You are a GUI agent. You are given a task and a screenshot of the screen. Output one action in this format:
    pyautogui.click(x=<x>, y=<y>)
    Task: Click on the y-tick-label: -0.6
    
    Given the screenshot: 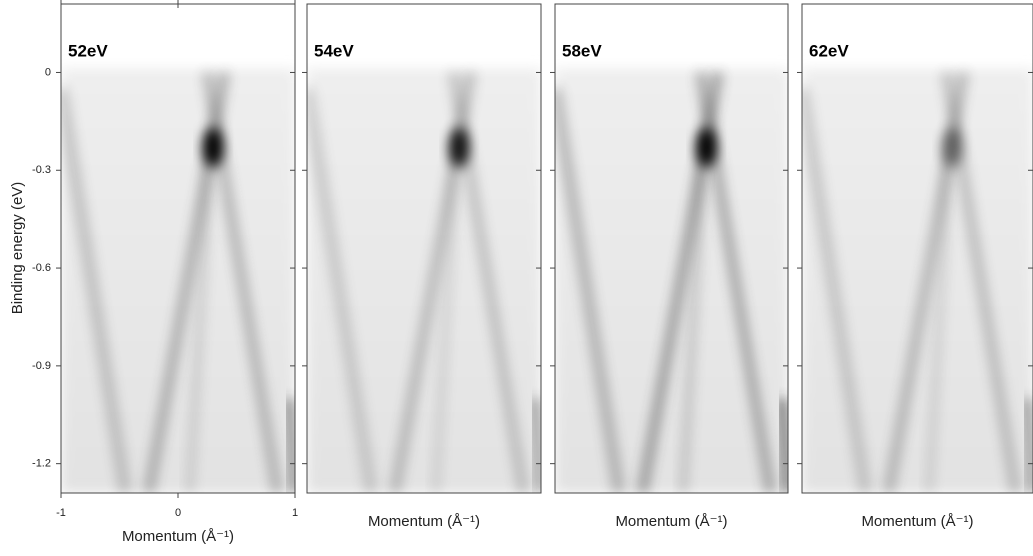 What is the action you would take?
    pyautogui.click(x=41, y=268)
    